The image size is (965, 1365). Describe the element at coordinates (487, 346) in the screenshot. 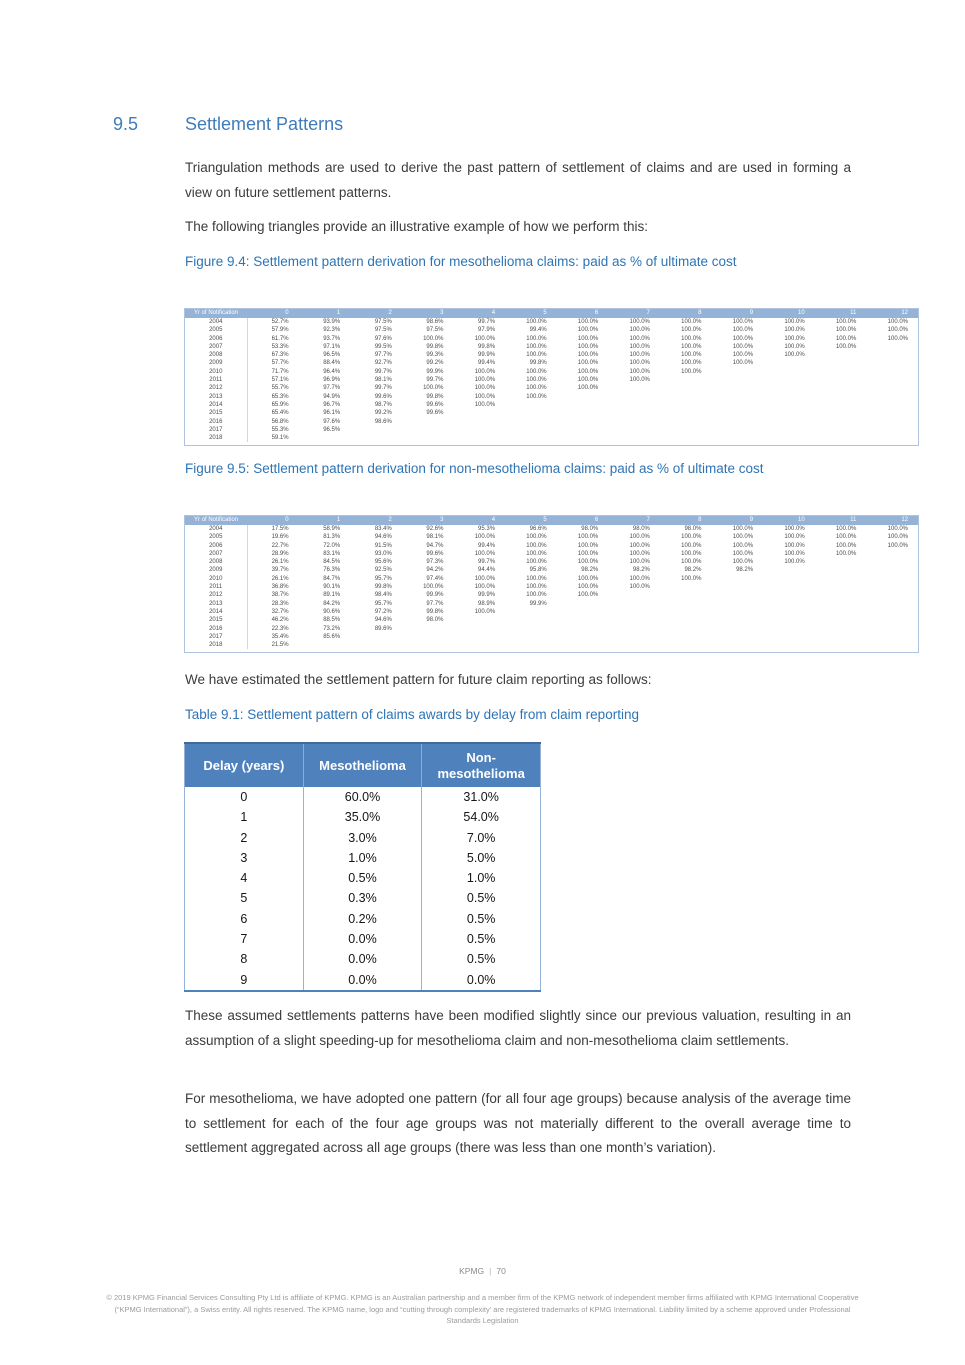

I see `table-cell: 99.8%` at that location.